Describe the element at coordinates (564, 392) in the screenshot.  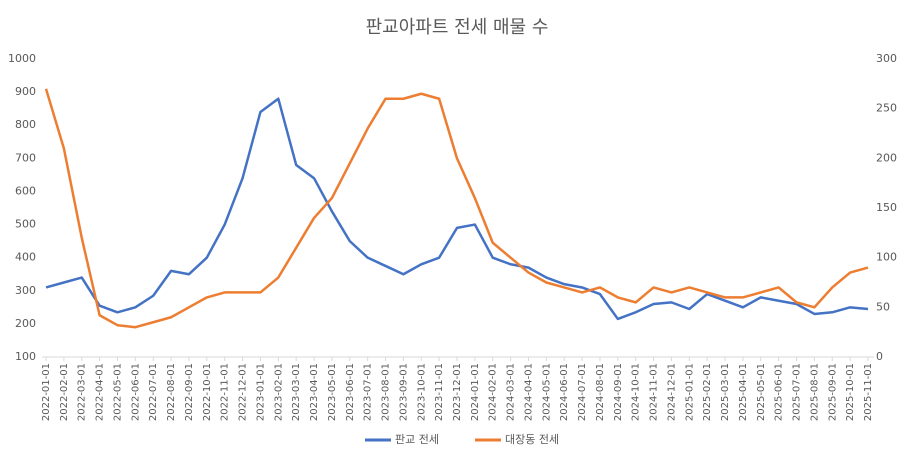
I see `x-tick-label: 2024-06-01` at that location.